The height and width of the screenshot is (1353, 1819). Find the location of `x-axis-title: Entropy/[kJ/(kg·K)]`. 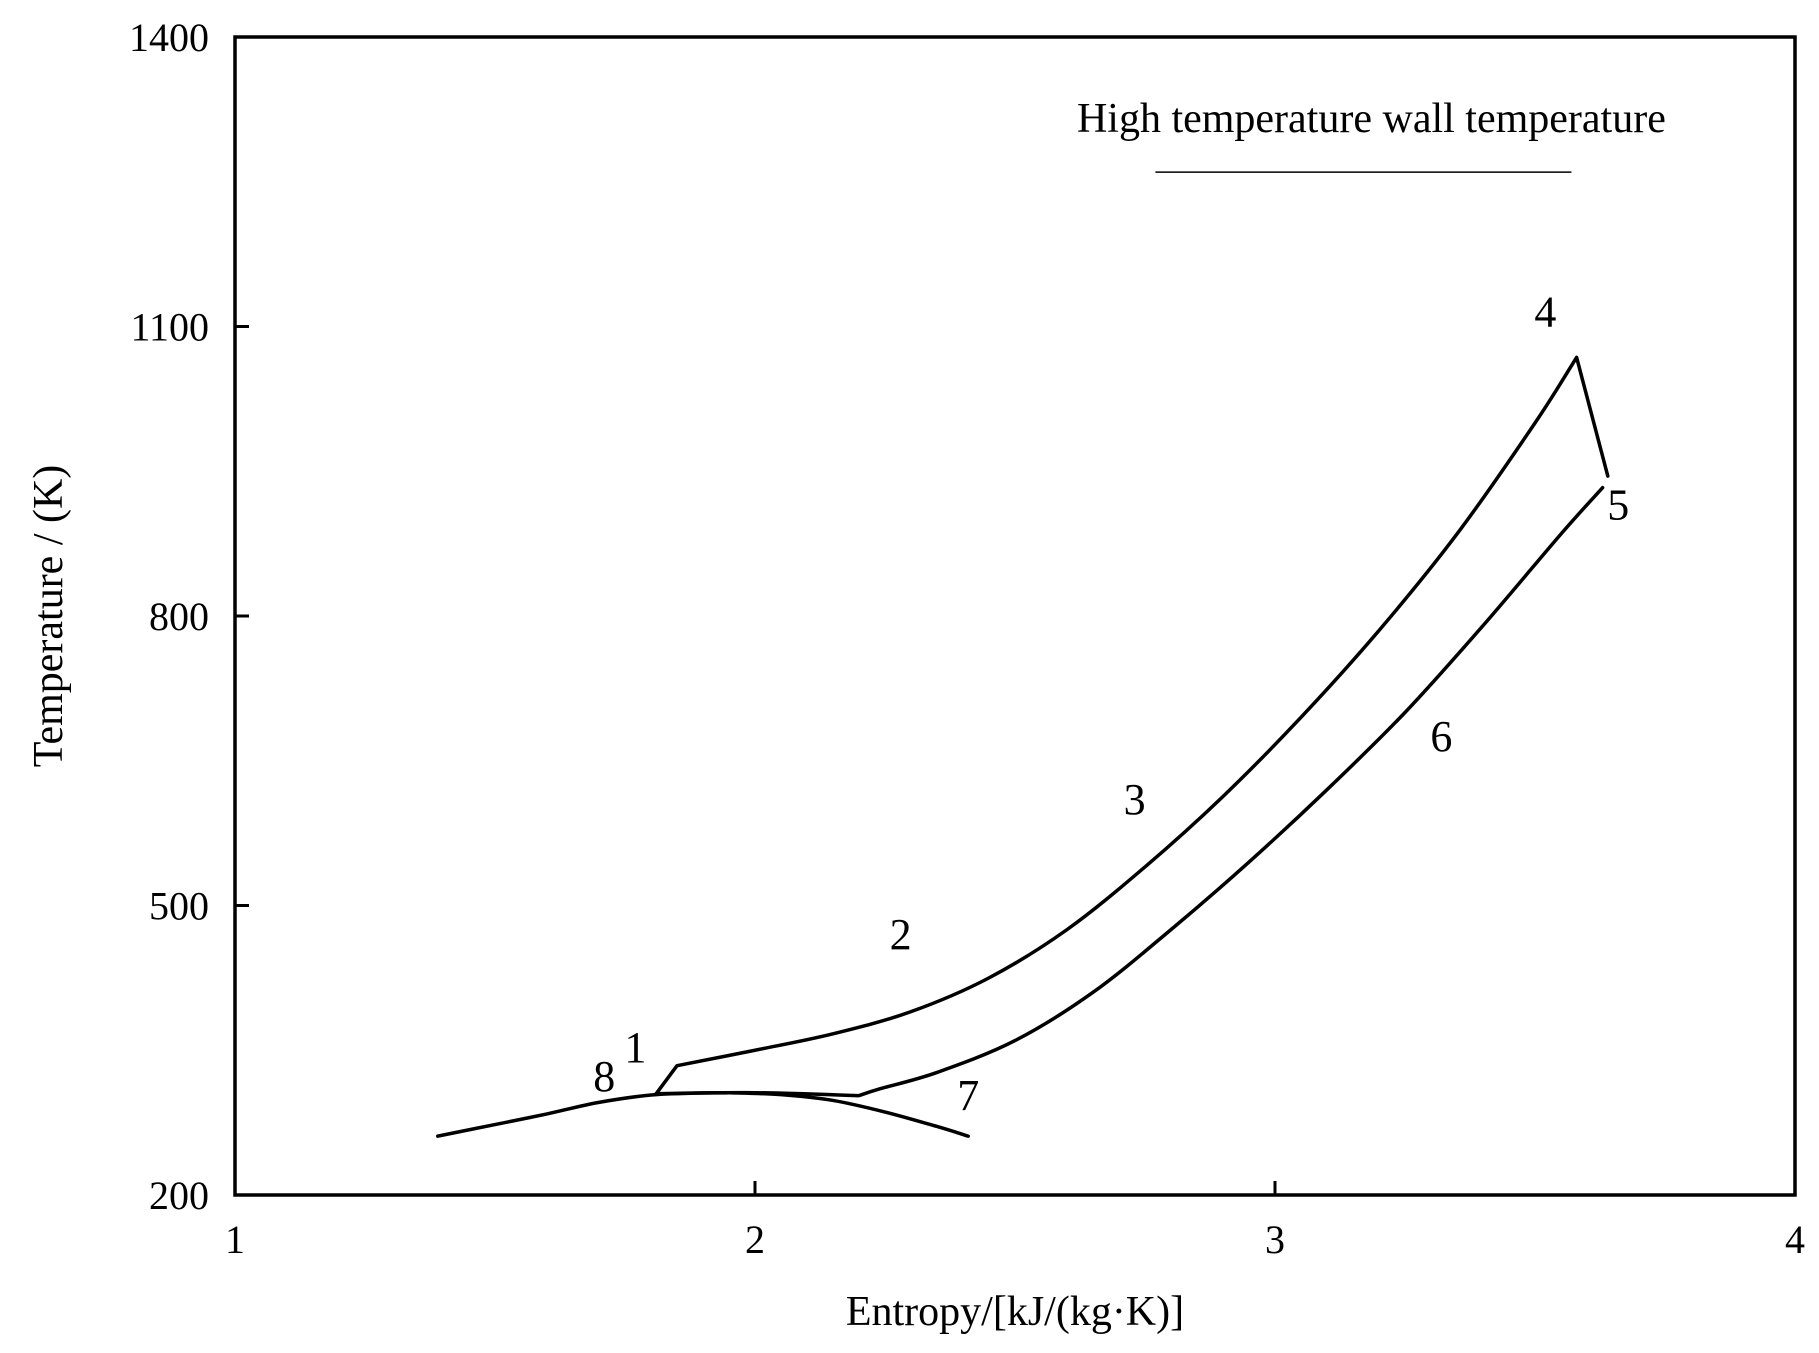

x-axis-title: Entropy/[kJ/(kg·K)] is located at coordinates (1015, 1312).